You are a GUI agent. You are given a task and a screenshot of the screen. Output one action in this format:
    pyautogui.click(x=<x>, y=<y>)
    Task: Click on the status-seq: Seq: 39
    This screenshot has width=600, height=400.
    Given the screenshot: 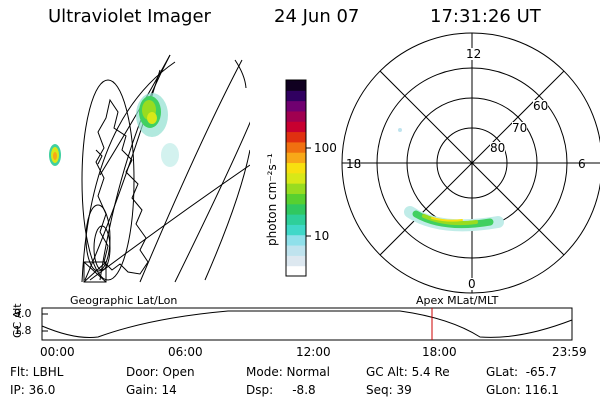 What is the action you would take?
    pyautogui.click(x=389, y=390)
    